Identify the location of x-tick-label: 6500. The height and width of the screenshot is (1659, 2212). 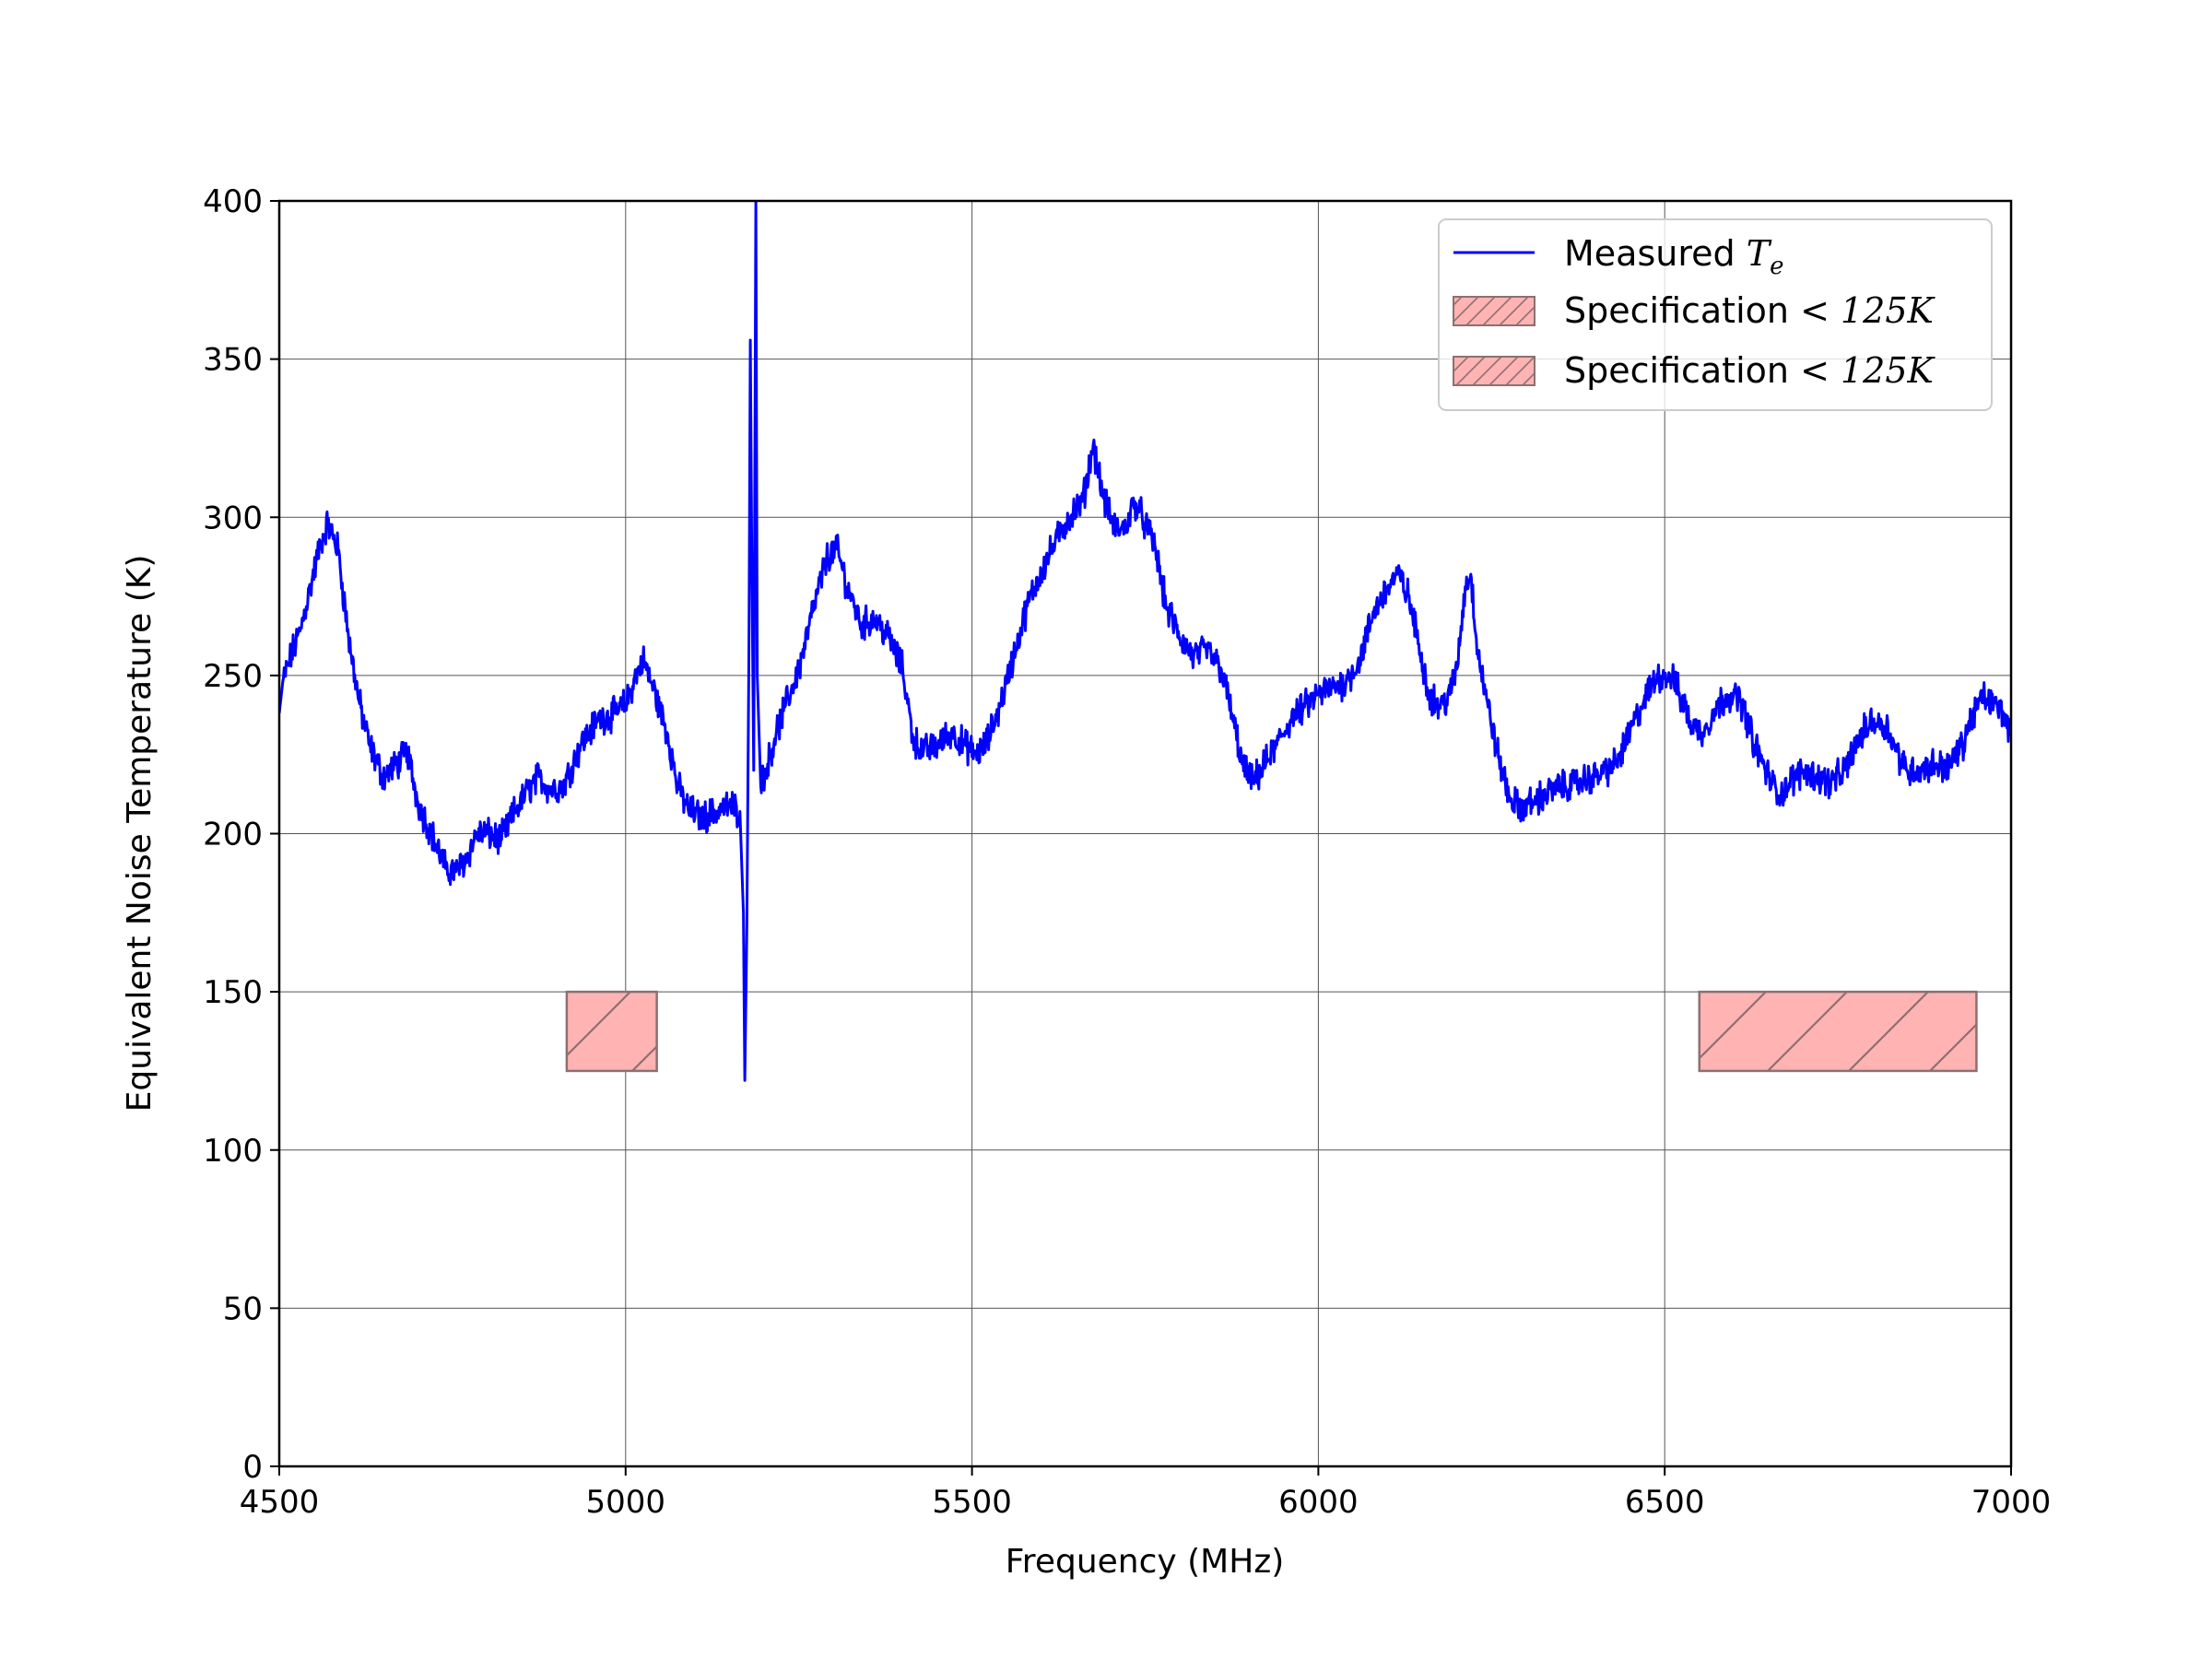
(1665, 1502).